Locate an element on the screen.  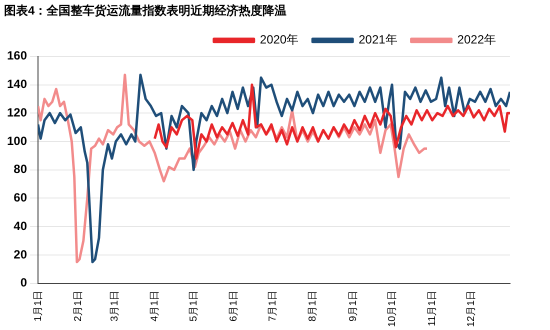
chart-title: 图表4：全国整车货运流量指数表明近期经济热度降温 is located at coordinates (145, 11).